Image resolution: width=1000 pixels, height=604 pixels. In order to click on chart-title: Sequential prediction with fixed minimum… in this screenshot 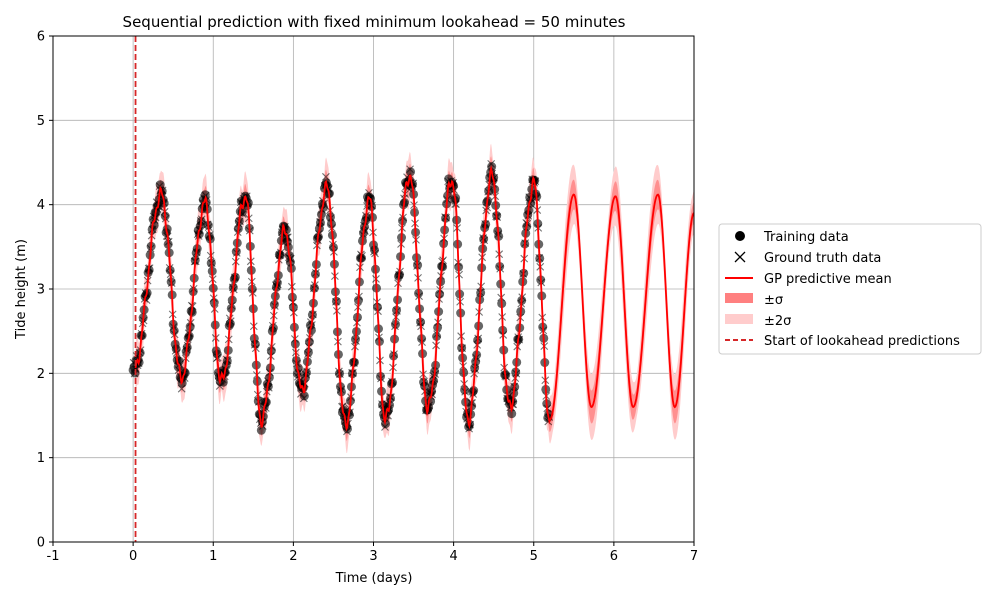, I will do `click(374, 22)`.